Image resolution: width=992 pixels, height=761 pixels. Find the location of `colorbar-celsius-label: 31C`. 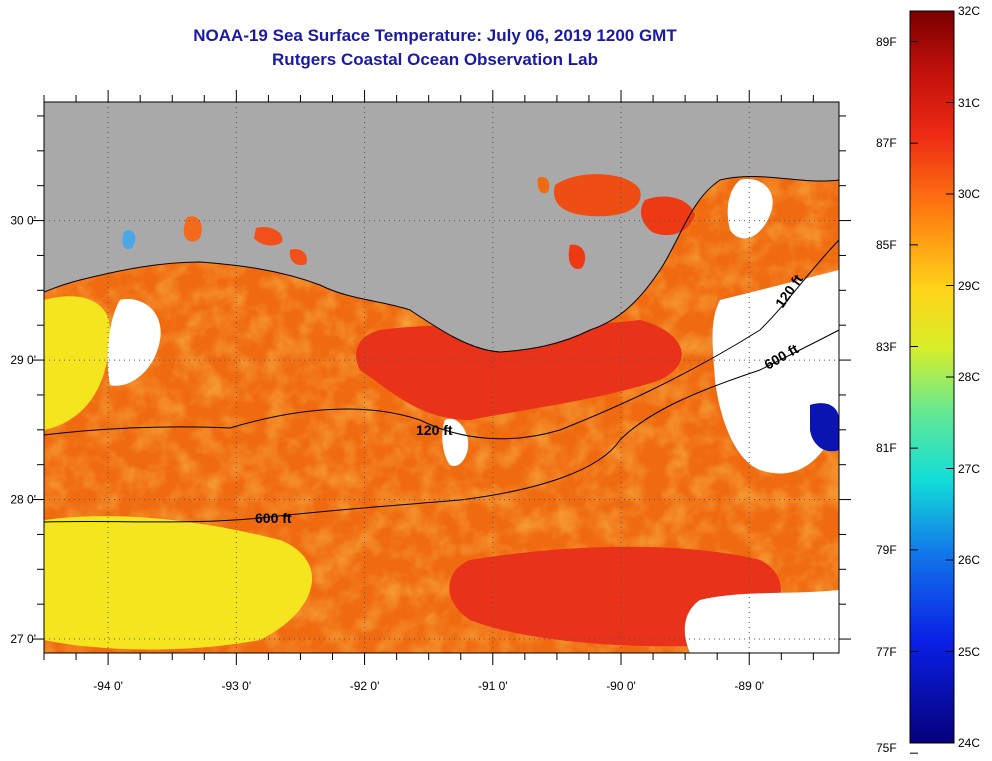

colorbar-celsius-label: 31C is located at coordinates (969, 102).